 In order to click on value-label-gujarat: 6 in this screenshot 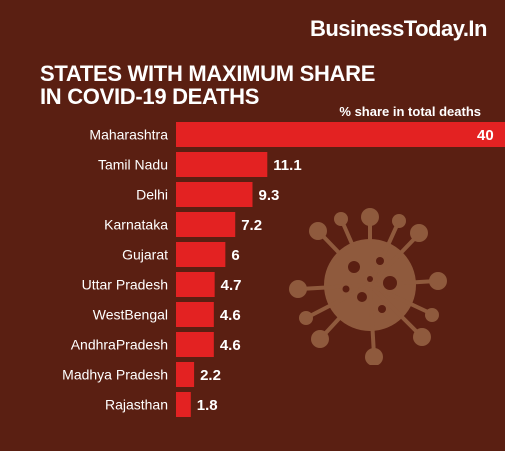, I will do `click(235, 255)`.